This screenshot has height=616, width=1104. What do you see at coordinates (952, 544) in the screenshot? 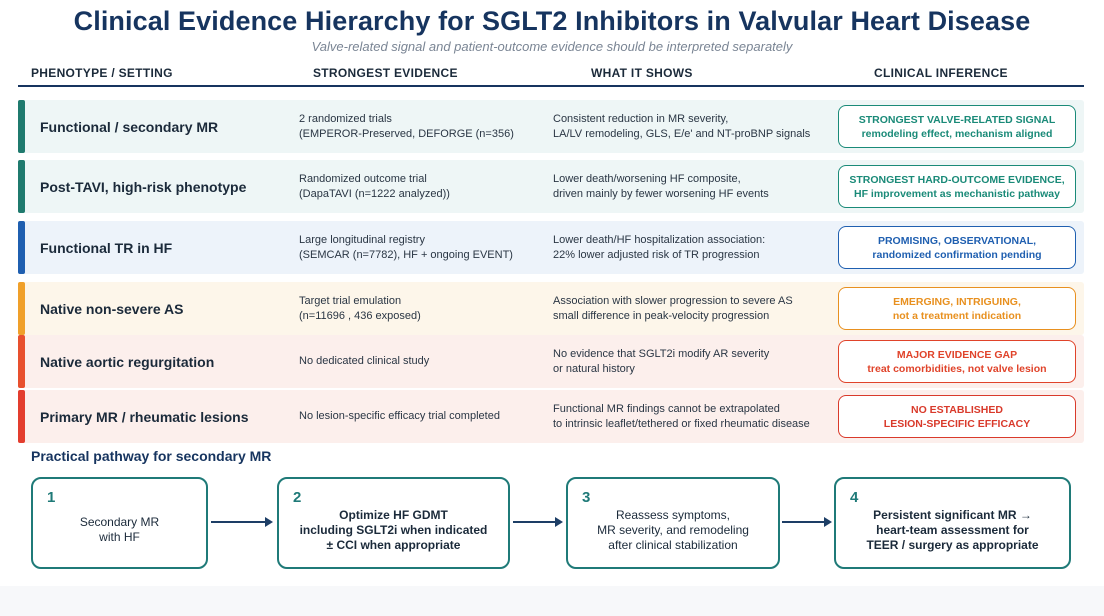
I see `pathway-step-line: TEER / surgery as appropriate` at bounding box center [952, 544].